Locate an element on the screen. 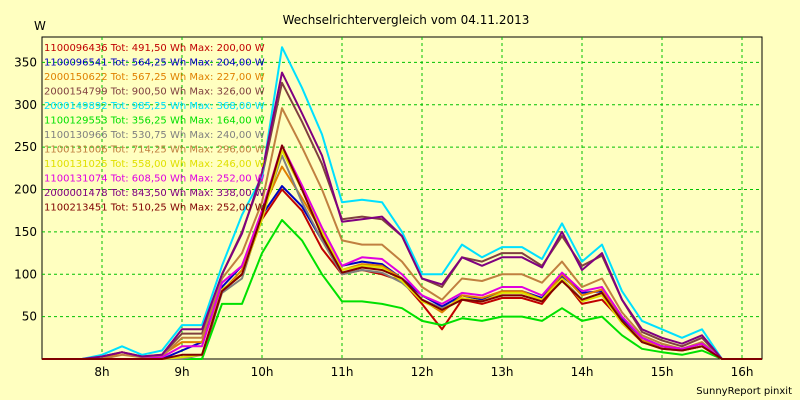 This screenshot has height=400, width=800. legend-entry-4: 2000154799 Tot: 900,50 Wh Max: 326,00 W is located at coordinates (154, 92).